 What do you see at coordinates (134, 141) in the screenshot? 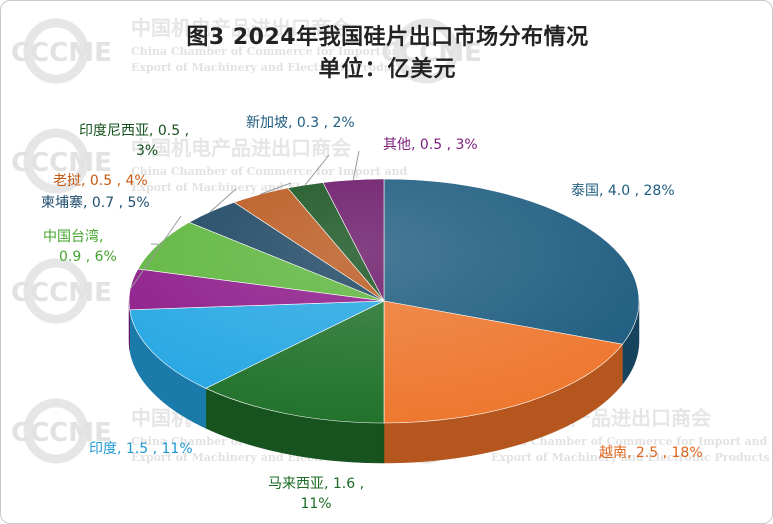
I see `data-label: 印度尼西亚, 0.5 , 3%` at bounding box center [134, 141].